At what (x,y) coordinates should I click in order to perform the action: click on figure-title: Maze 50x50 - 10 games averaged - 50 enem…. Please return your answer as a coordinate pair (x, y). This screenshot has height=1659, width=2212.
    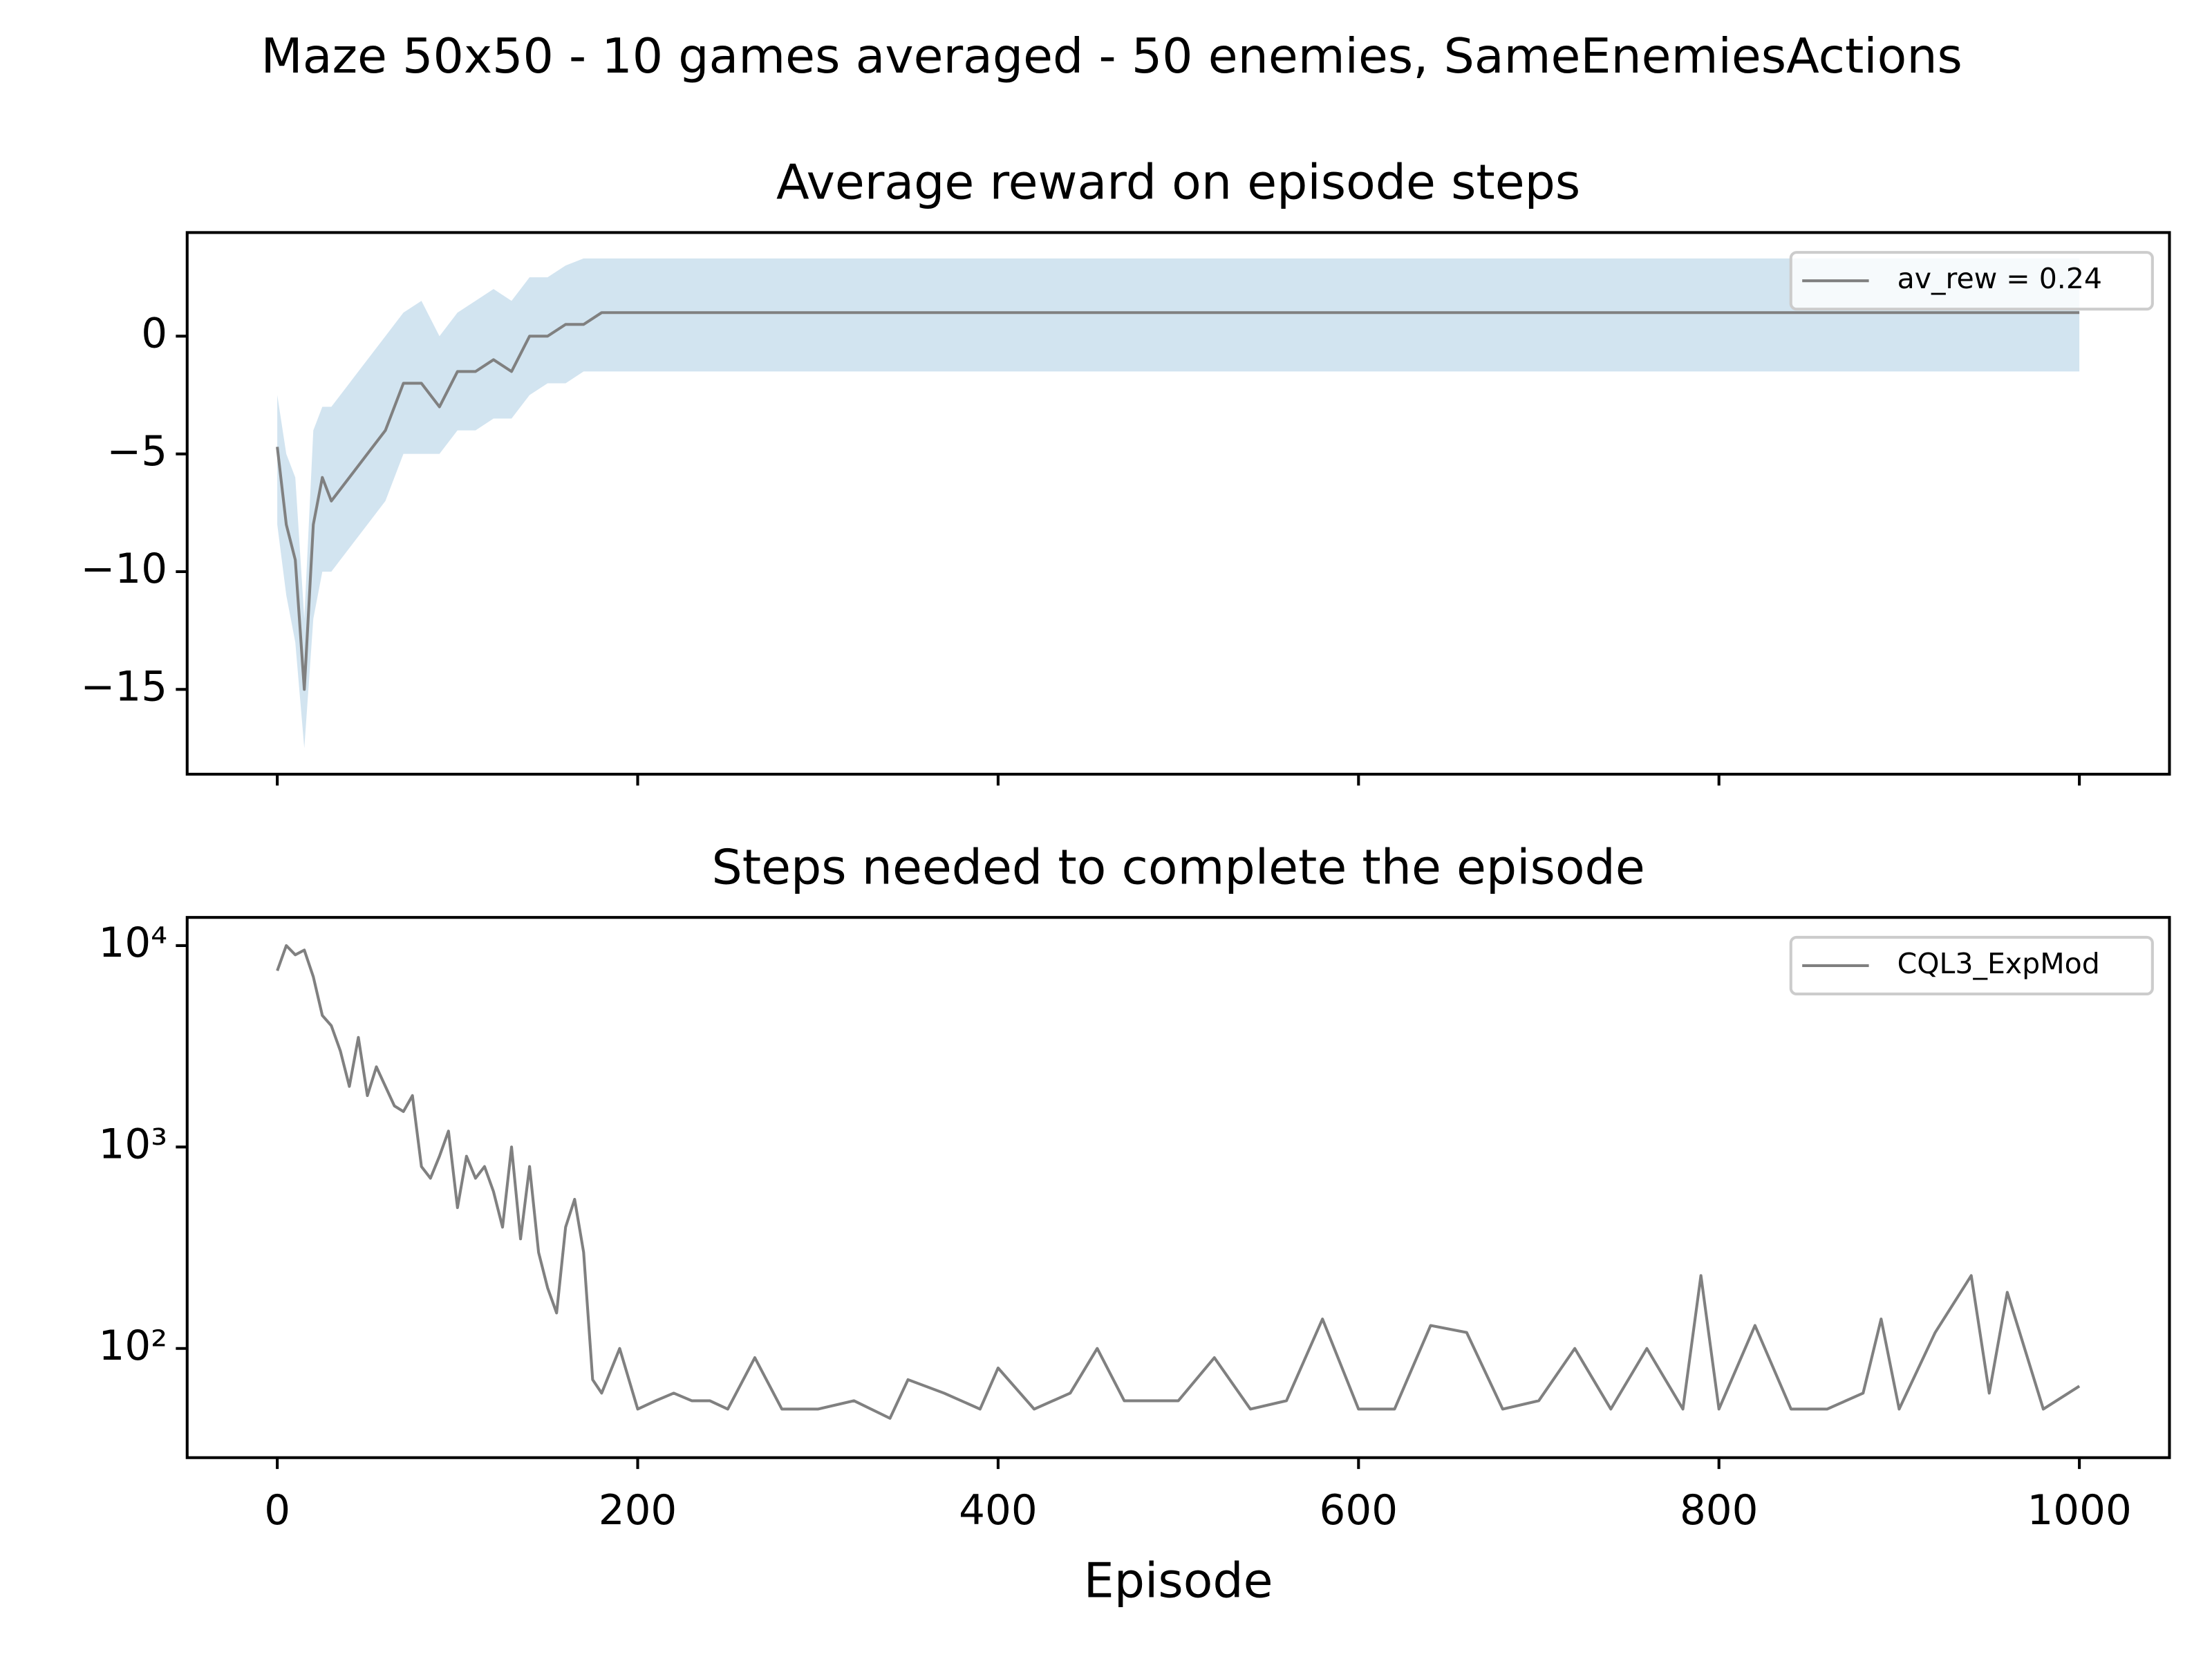
    Looking at the image, I should click on (1111, 56).